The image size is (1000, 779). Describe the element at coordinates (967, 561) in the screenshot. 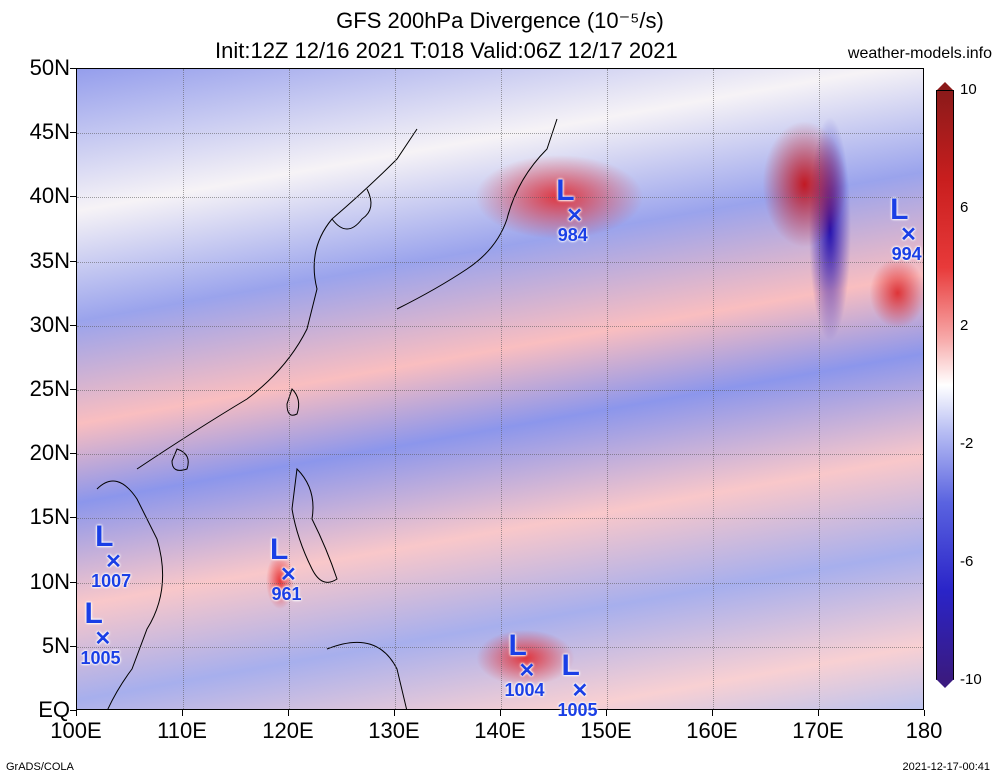

I see `colorbar-label: -6` at that location.